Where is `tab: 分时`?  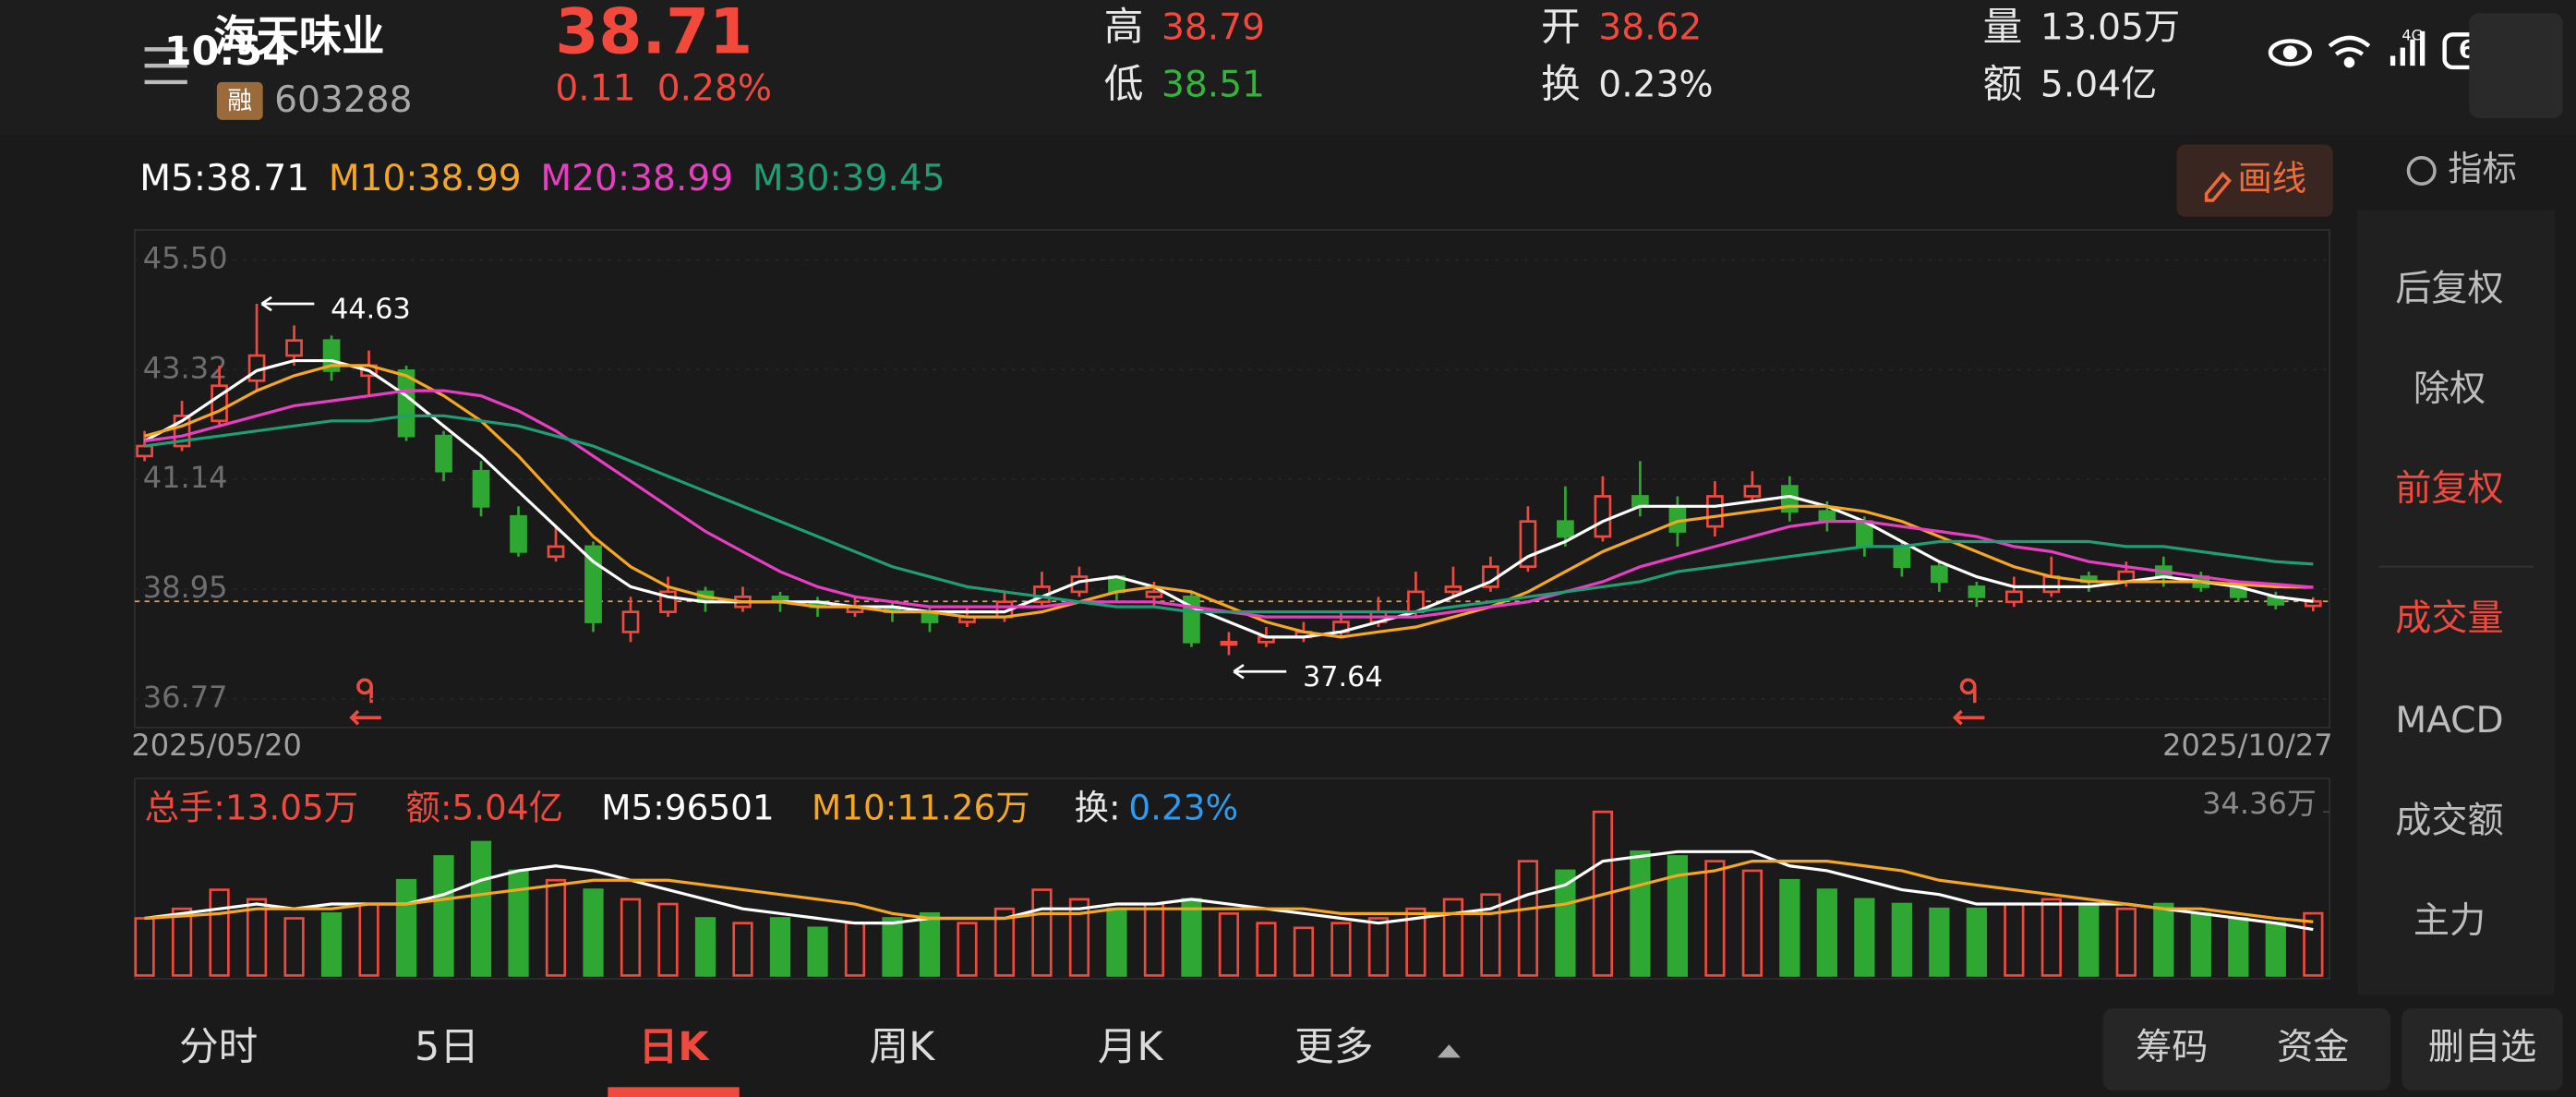
tab: 分时 is located at coordinates (218, 1047).